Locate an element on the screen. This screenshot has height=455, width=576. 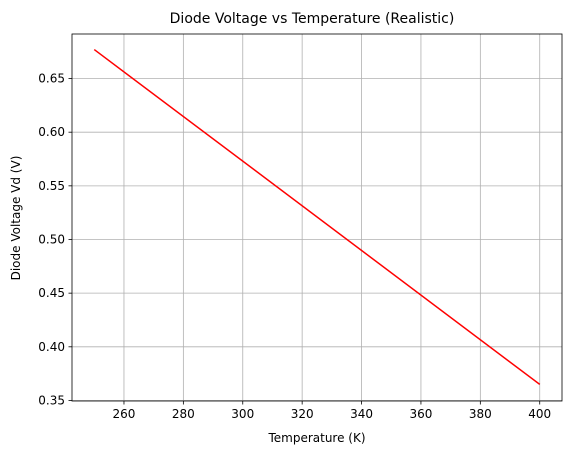
x-axis-label: Temperature (K) is located at coordinates (316, 438).